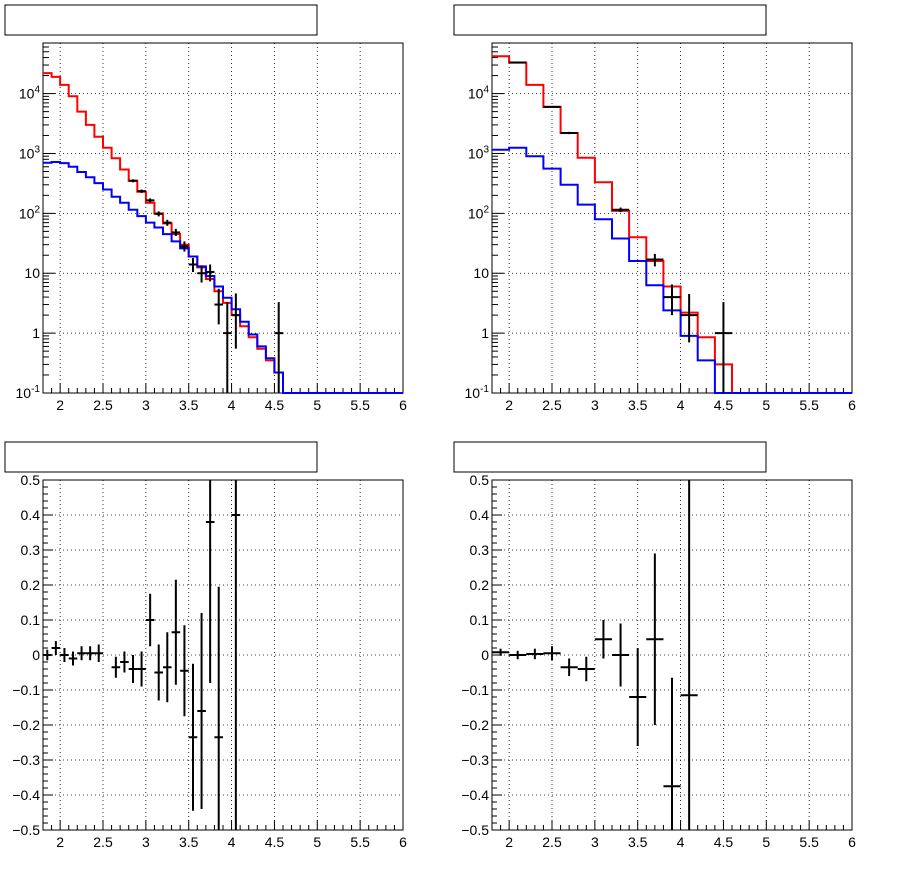 Image resolution: width=898 pixels, height=875 pixels. What do you see at coordinates (475, 760) in the screenshot?
I see `y-tick-label: −0.3` at bounding box center [475, 760].